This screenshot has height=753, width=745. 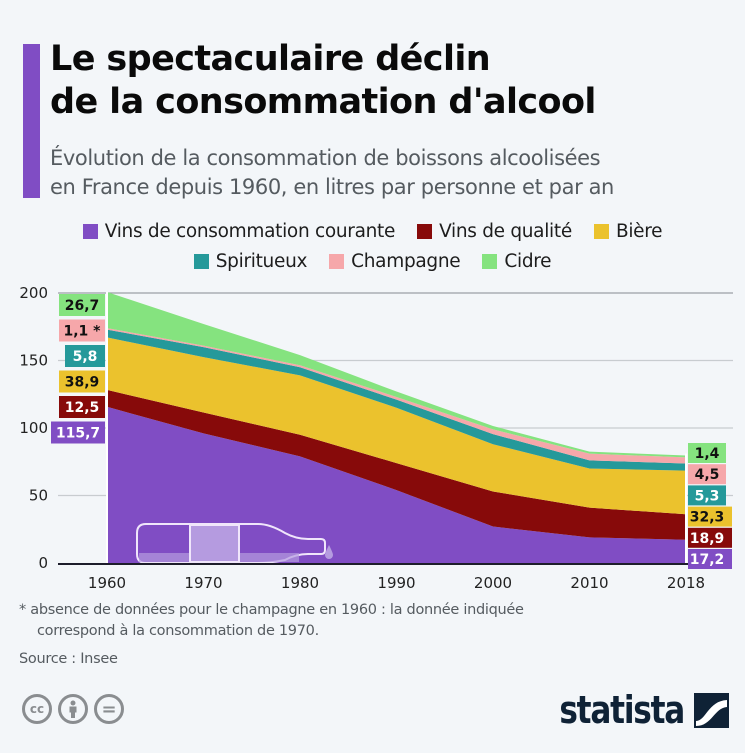 I want to click on statista-logo: statista, so click(x=630, y=710).